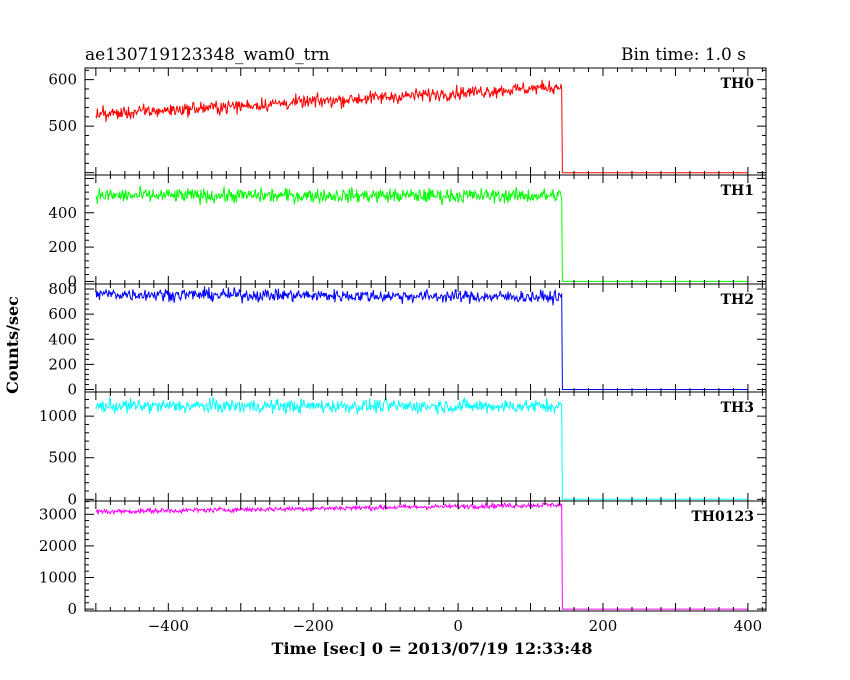 The height and width of the screenshot is (680, 850). What do you see at coordinates (737, 191) in the screenshot?
I see `panel-label-th1: TH1` at bounding box center [737, 191].